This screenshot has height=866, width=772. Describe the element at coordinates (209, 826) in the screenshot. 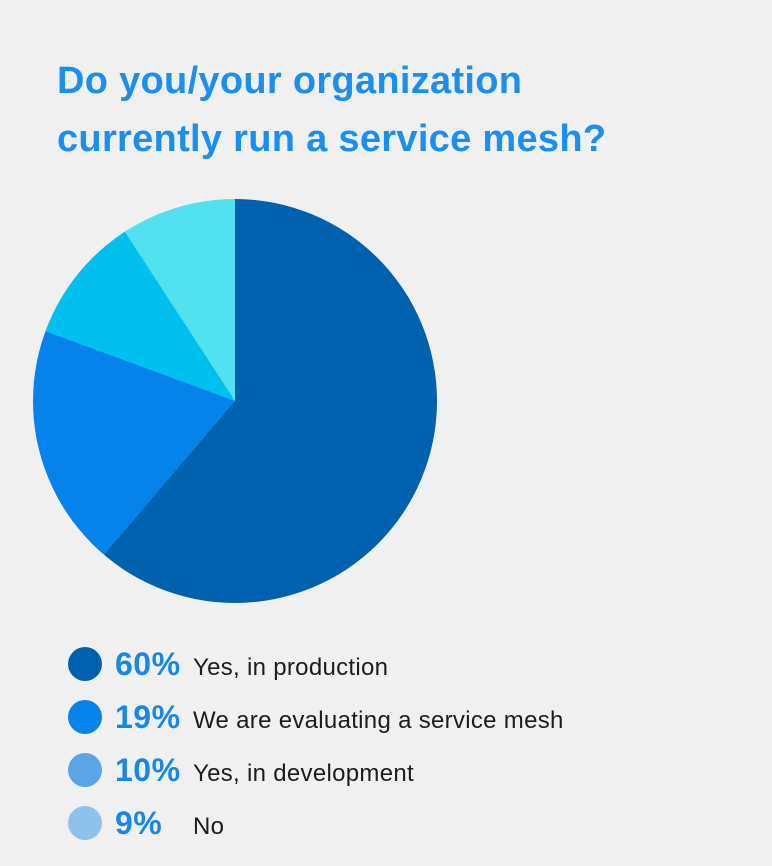

I see `legend-label: No` at that location.